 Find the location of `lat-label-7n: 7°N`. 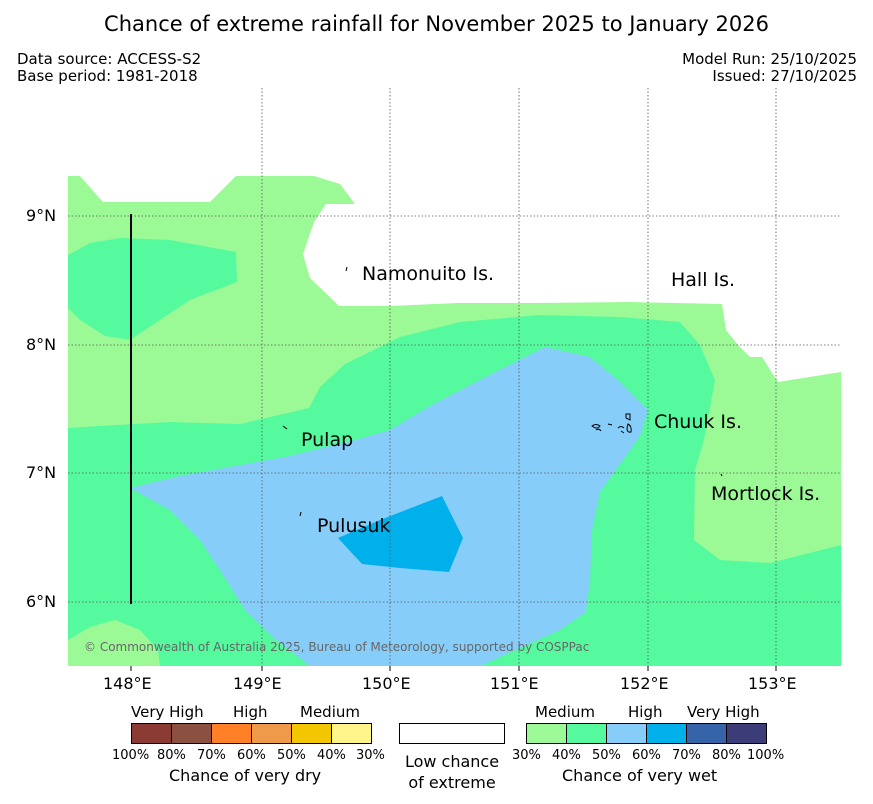

lat-label-7n: 7°N is located at coordinates (41, 472).